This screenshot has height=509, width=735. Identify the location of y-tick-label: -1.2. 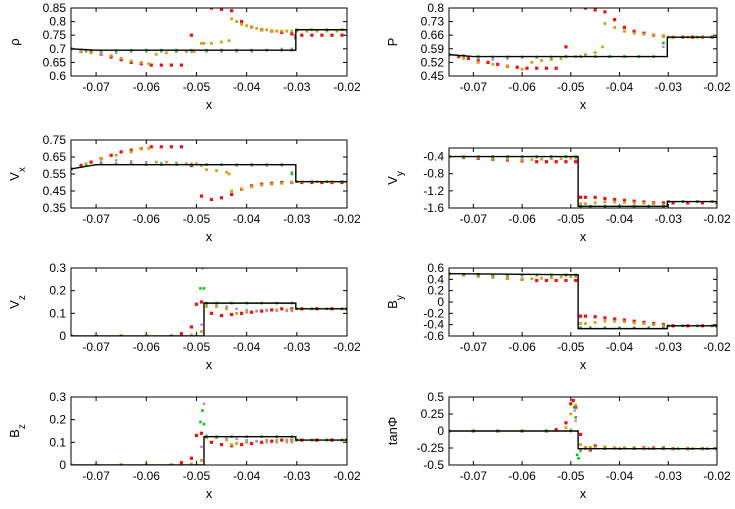
(433, 191).